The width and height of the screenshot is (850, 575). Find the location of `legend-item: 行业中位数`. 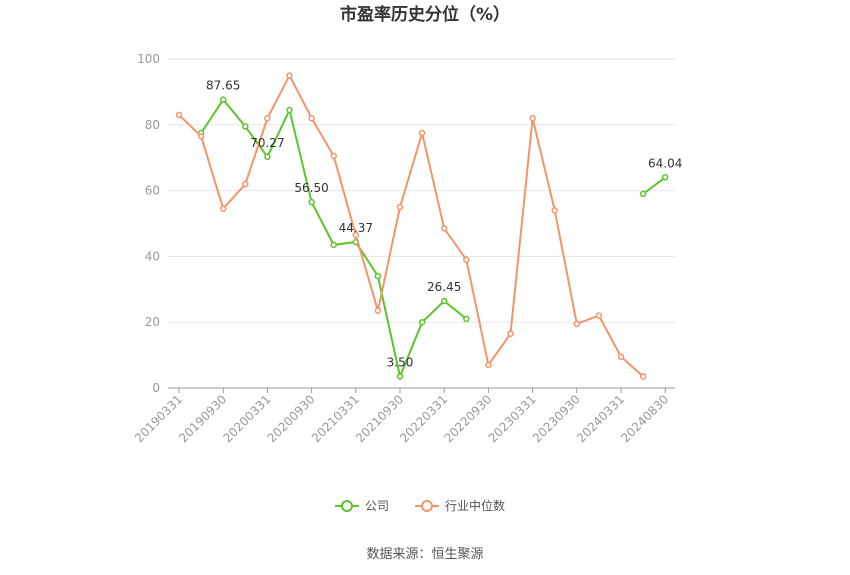

legend-item: 行业中位数 is located at coordinates (460, 505).